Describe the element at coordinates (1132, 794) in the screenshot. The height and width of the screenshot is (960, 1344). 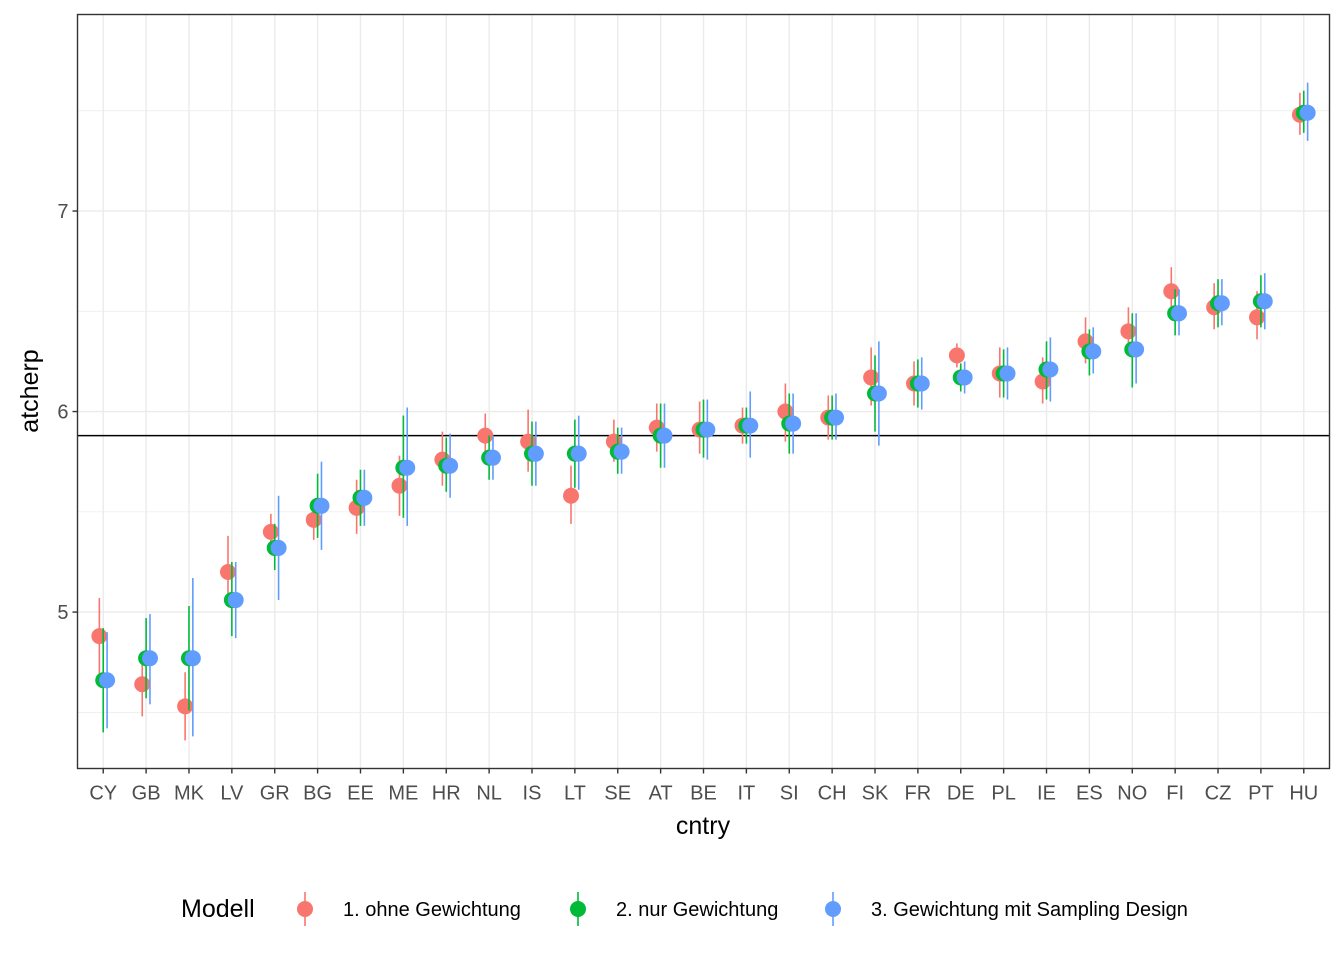
I see `x-tick-label: NO` at that location.